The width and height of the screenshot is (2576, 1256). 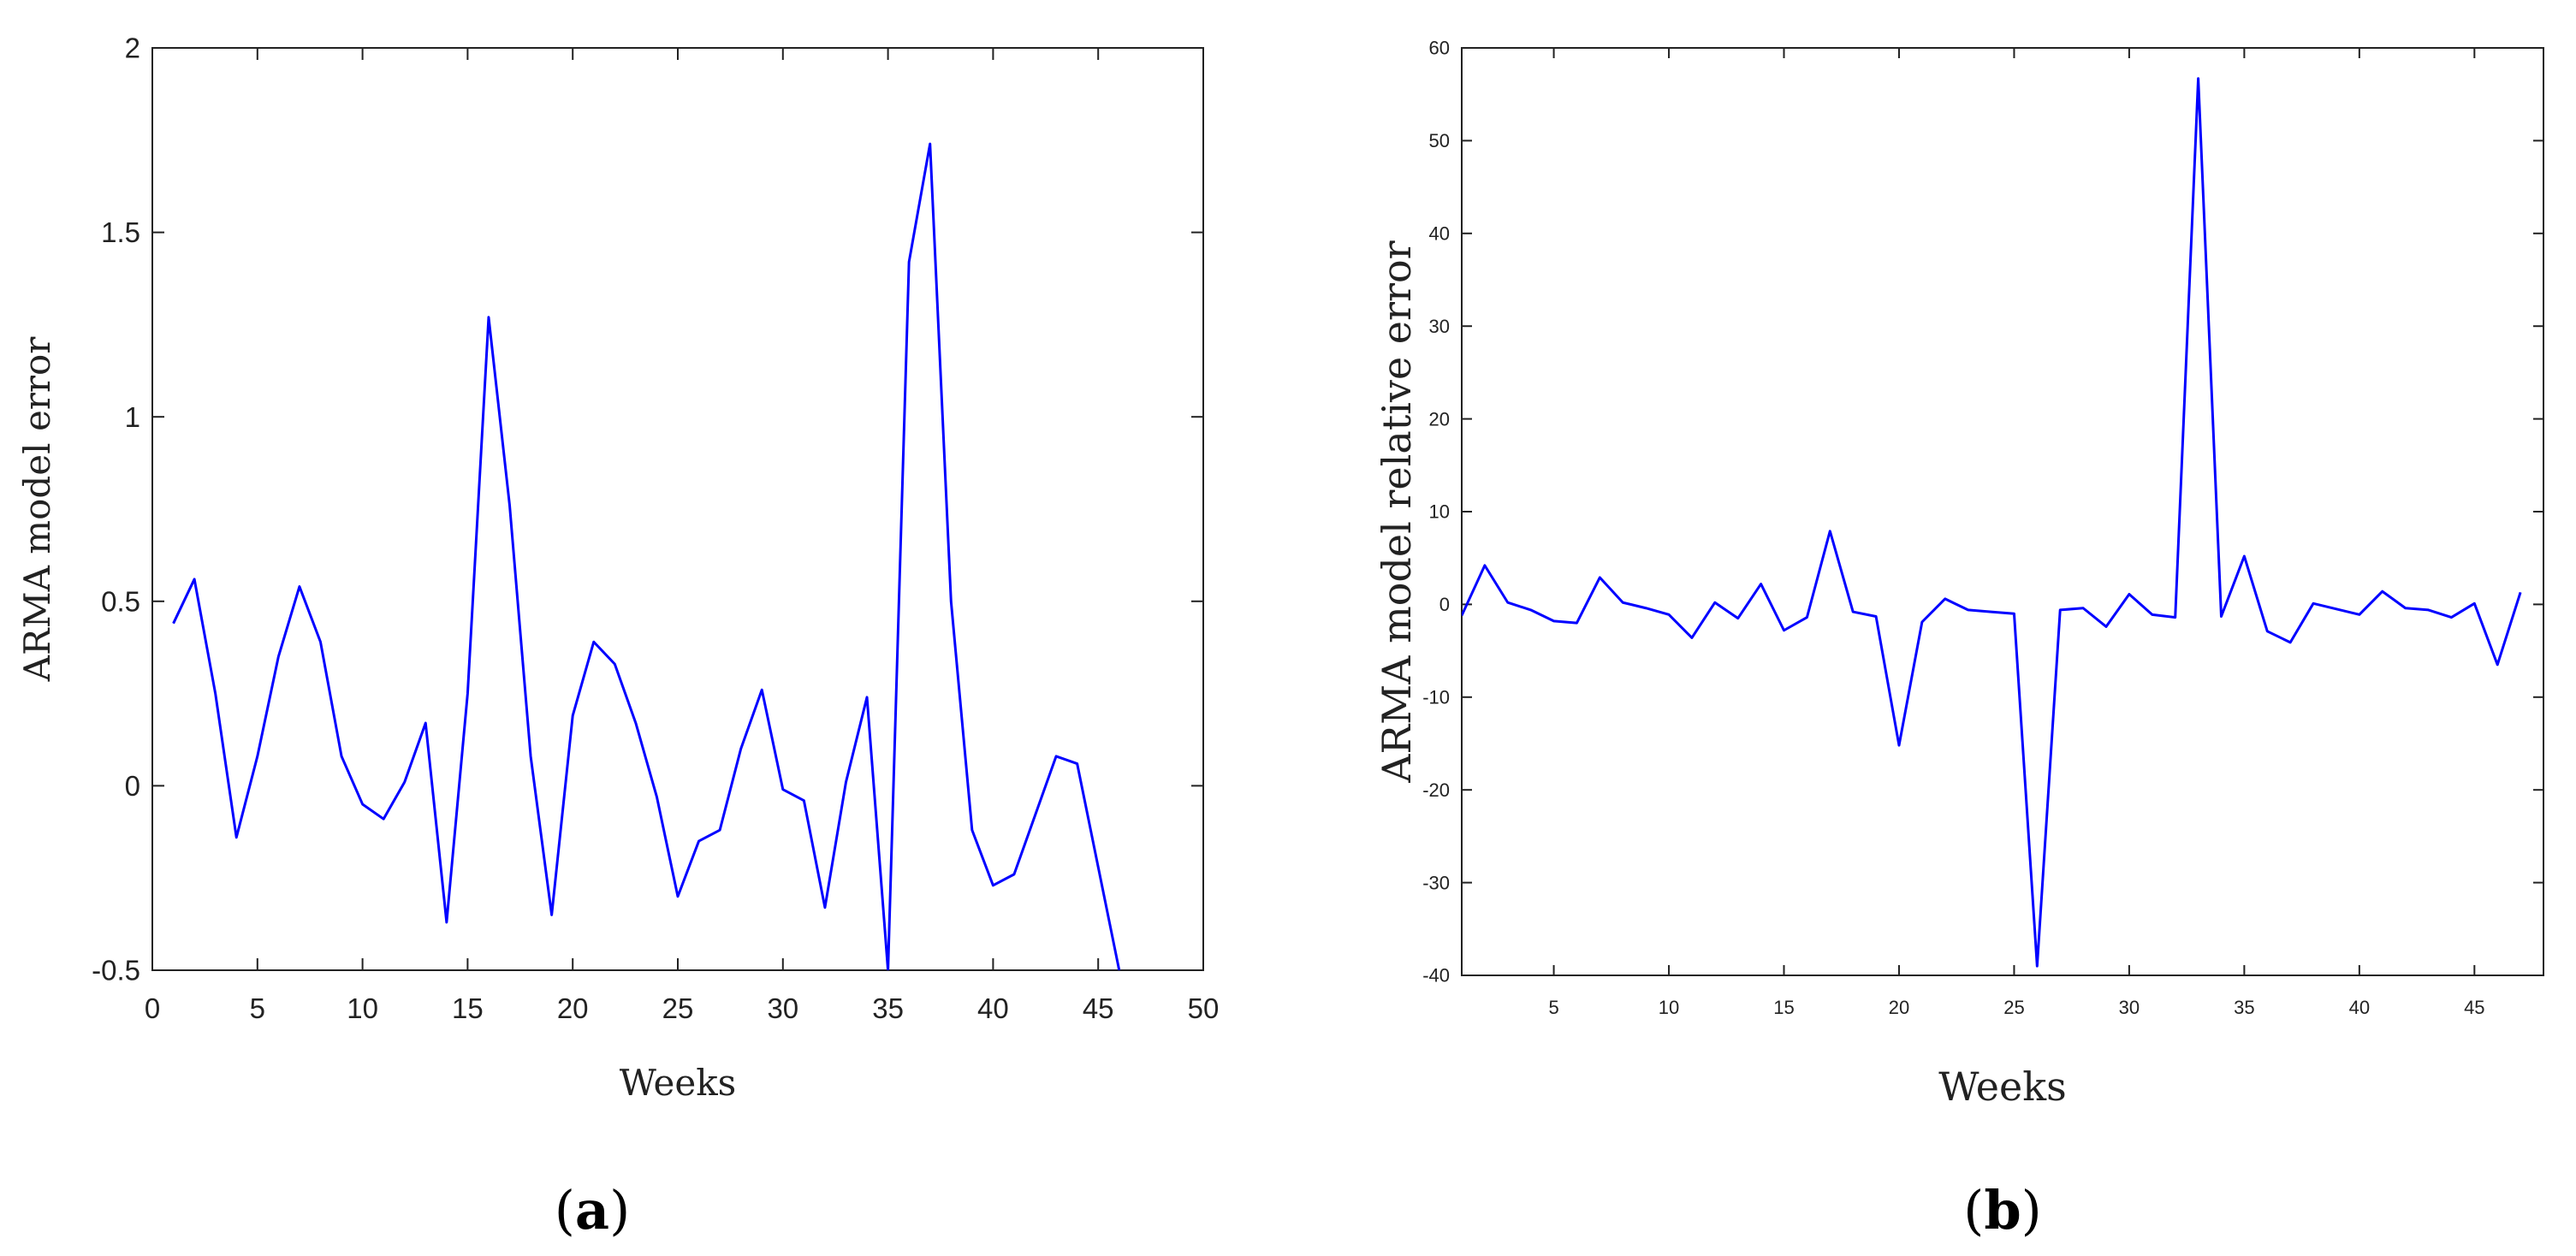 What do you see at coordinates (1439, 48) in the screenshot?
I see `y-tick-label: 60` at bounding box center [1439, 48].